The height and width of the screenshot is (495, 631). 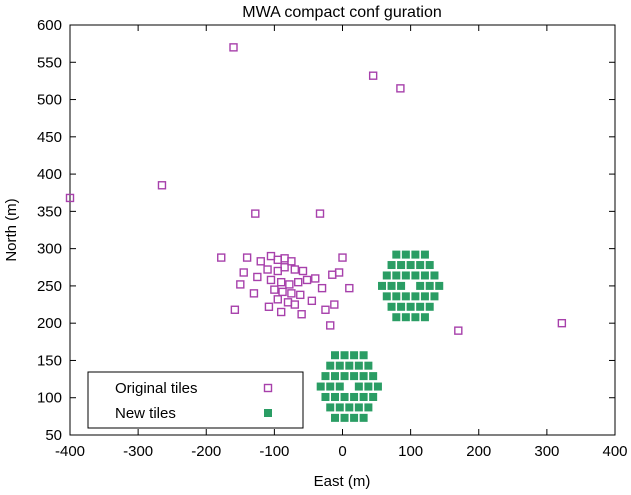 What do you see at coordinates (145, 413) in the screenshot?
I see `legend-label-new-tiles: New tiles` at bounding box center [145, 413].